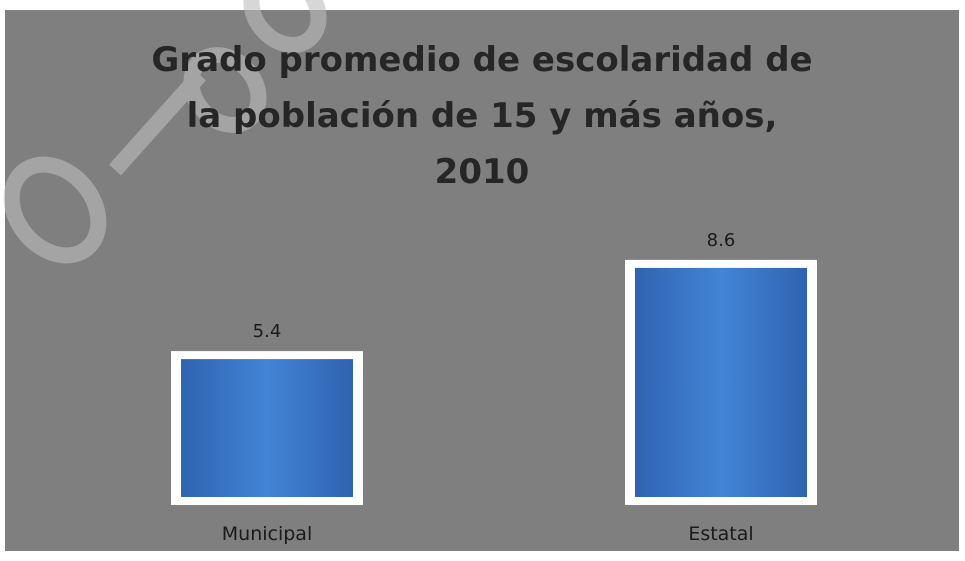 The height and width of the screenshot is (561, 965). What do you see at coordinates (267, 428) in the screenshot?
I see `bar-municipal` at bounding box center [267, 428].